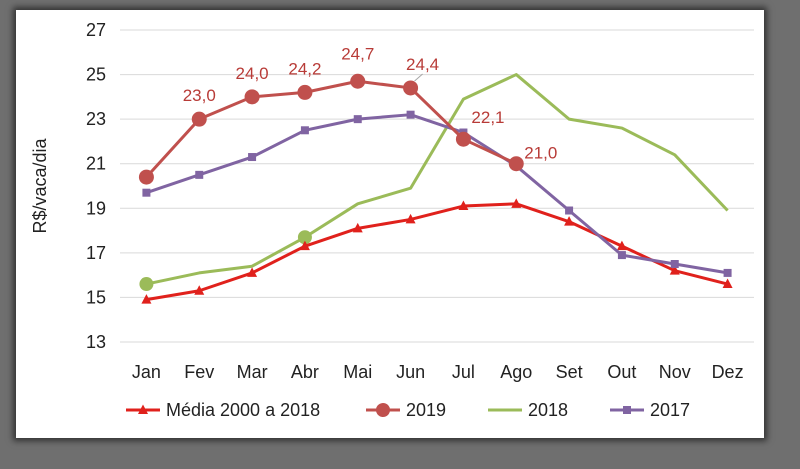  I want to click on x-tick-label-set: Set, so click(569, 372).